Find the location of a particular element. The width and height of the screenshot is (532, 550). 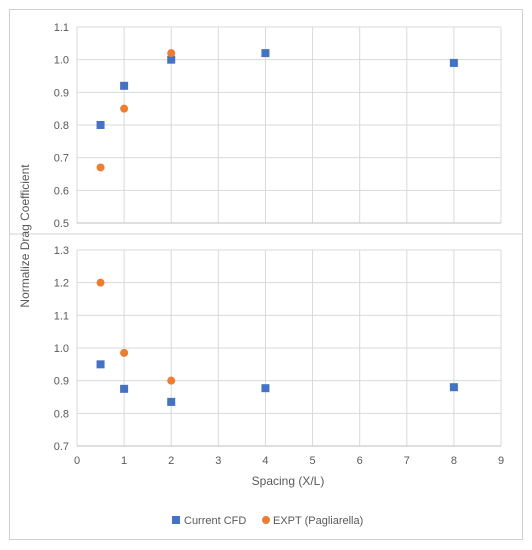

x-tick-label: 0 is located at coordinates (77, 461).